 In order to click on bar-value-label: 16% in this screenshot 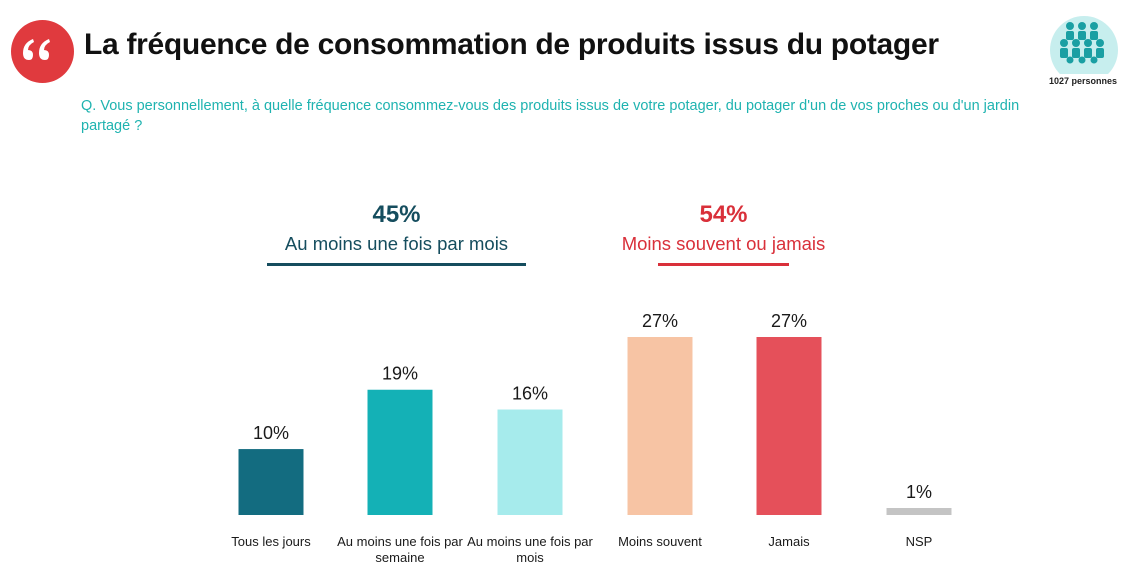, I will do `click(530, 394)`.